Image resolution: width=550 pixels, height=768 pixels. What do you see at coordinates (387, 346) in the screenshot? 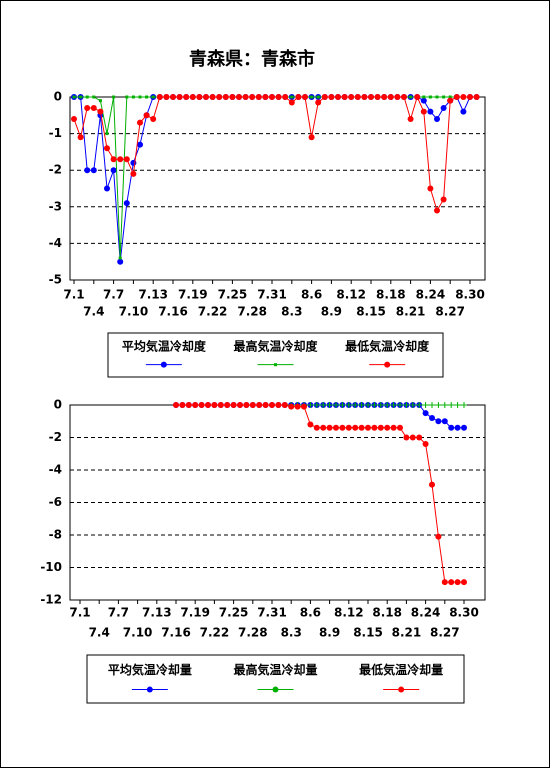
I see `legend-label: 最低気温冷却度` at bounding box center [387, 346].